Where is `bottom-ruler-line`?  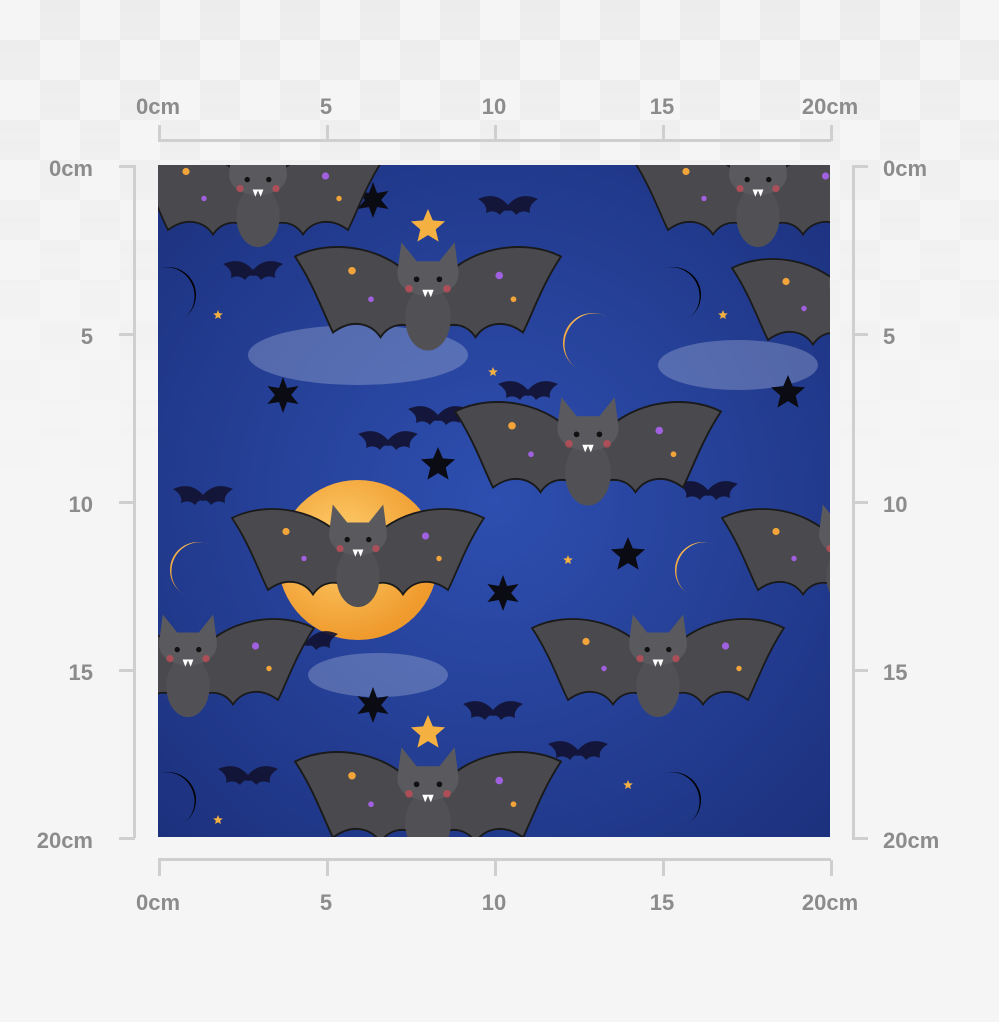 bottom-ruler-line is located at coordinates (494, 859).